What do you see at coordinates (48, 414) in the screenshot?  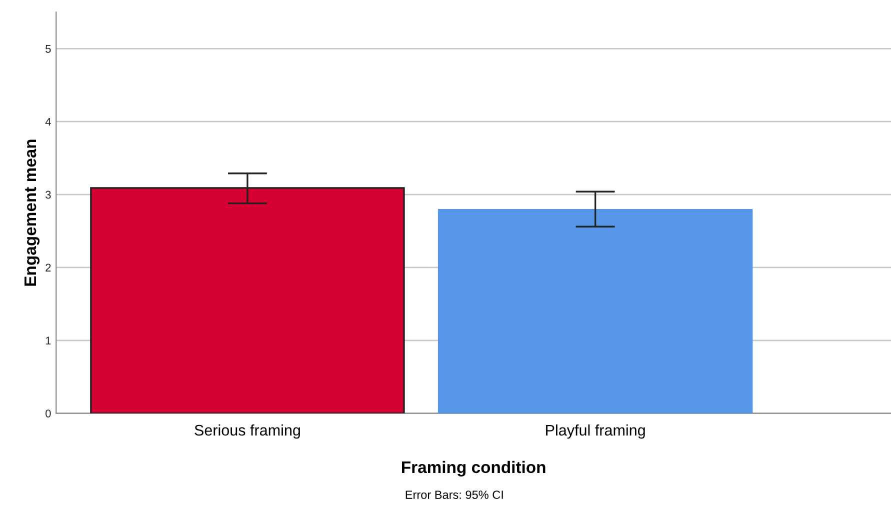 I see `y-tick-label: 0` at bounding box center [48, 414].